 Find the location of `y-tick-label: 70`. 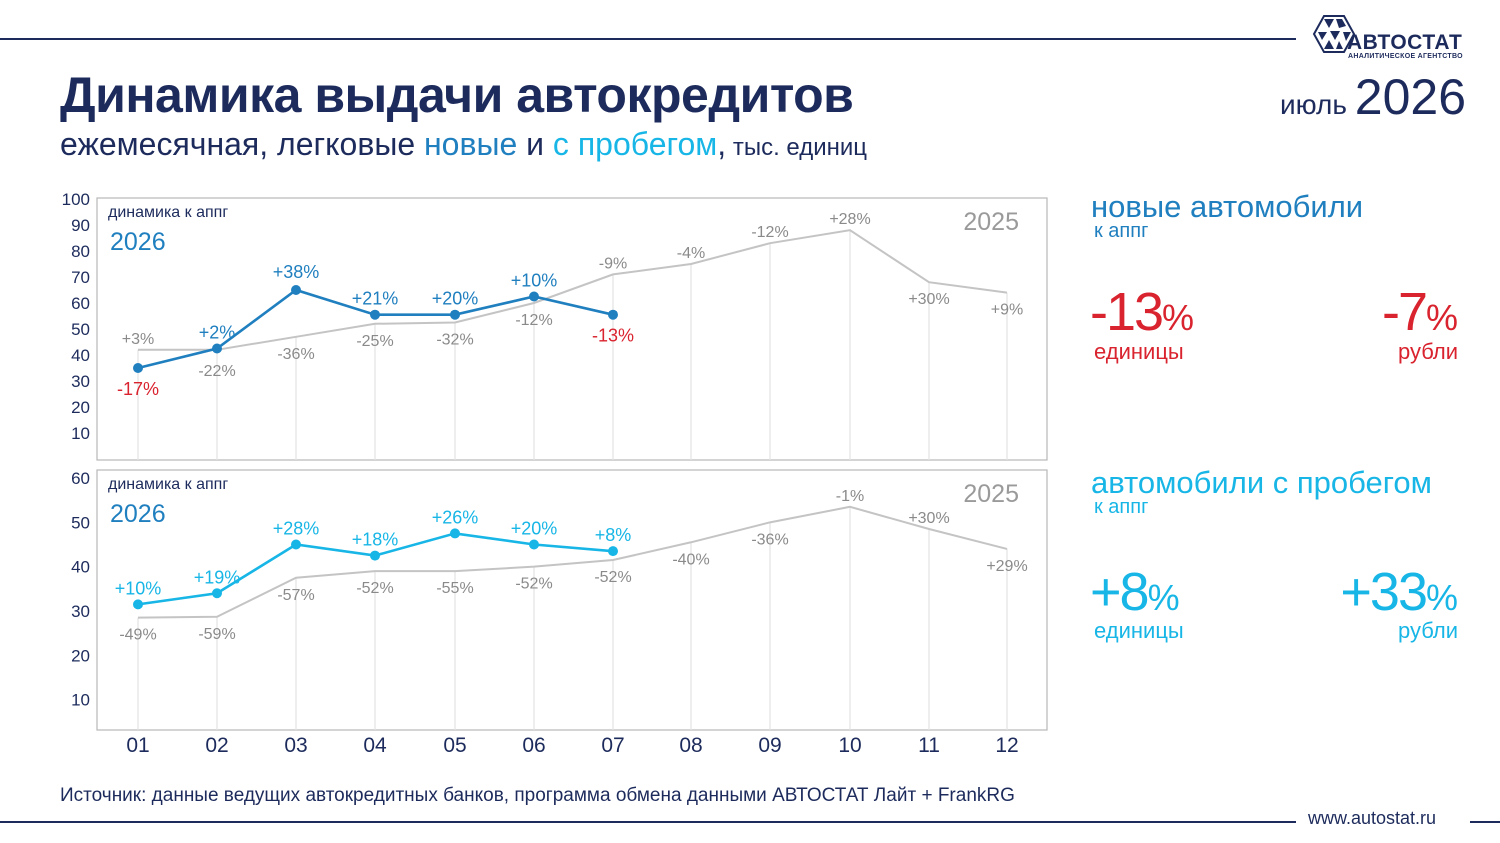

y-tick-label: 70 is located at coordinates (80, 277).